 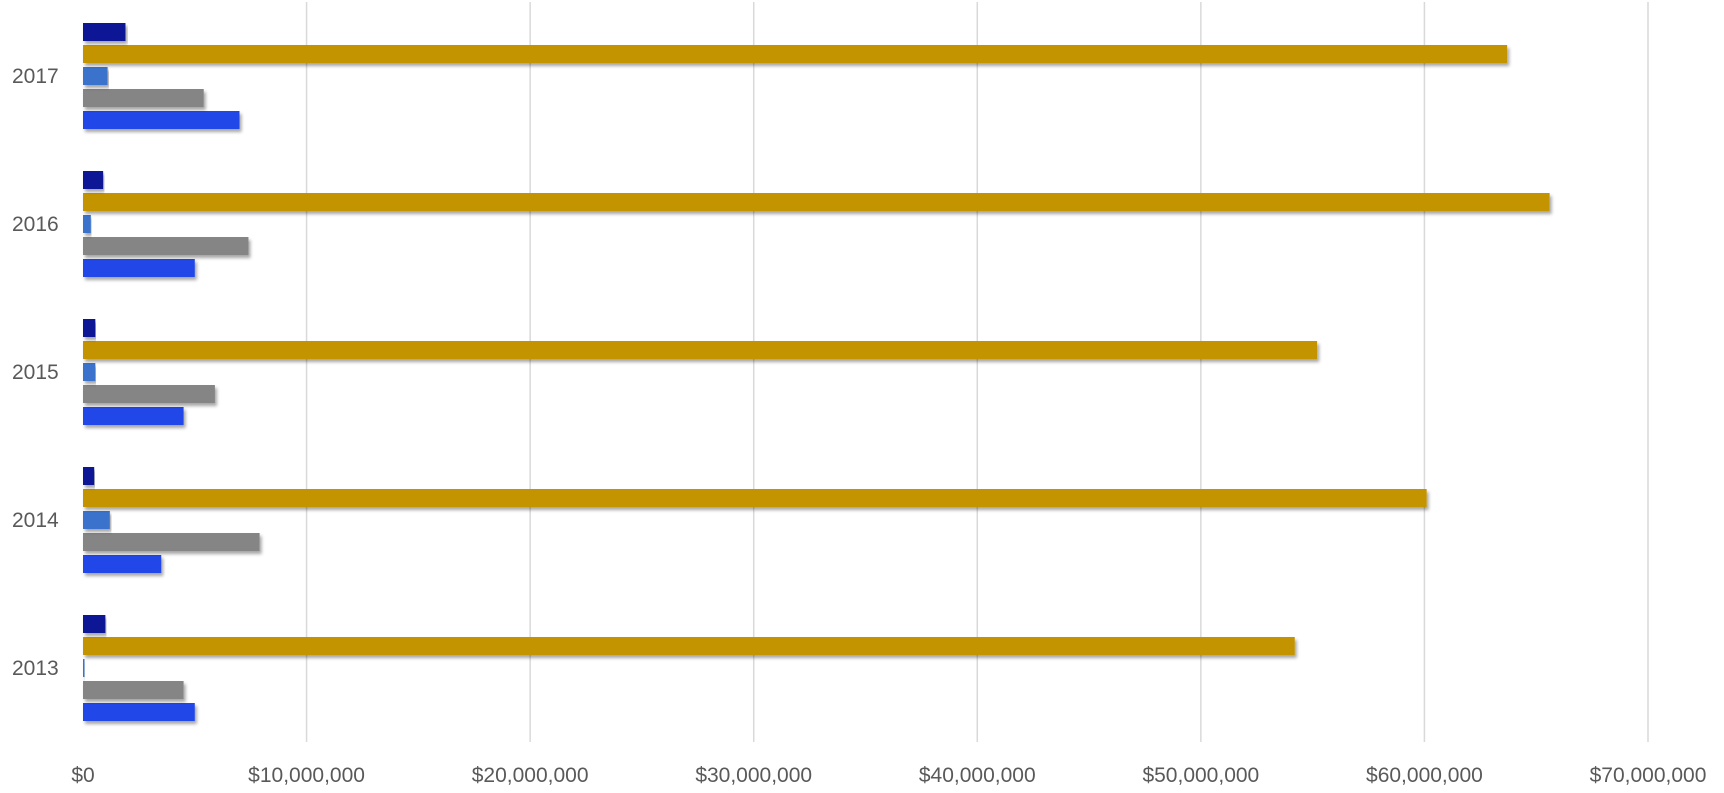 What do you see at coordinates (1200, 775) in the screenshot?
I see `x-tick-label: $50,000,000` at bounding box center [1200, 775].